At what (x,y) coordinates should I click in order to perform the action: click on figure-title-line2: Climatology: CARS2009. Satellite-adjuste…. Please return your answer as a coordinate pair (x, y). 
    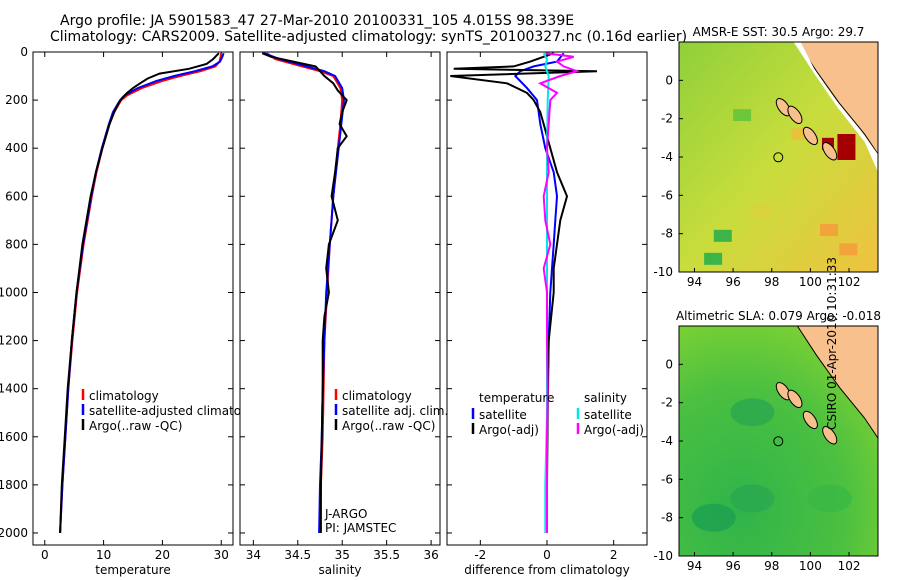
    Looking at the image, I should click on (369, 37).